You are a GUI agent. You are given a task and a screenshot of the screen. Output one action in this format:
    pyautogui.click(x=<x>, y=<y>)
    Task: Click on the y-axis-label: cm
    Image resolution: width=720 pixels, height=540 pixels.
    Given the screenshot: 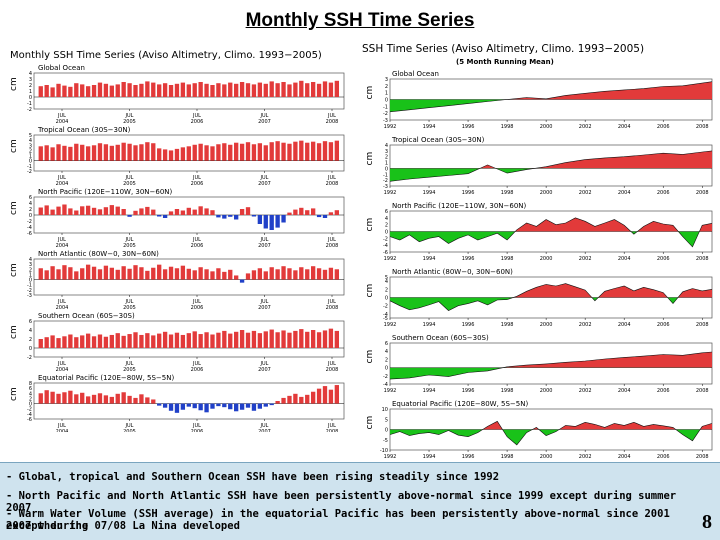 What is the action you would take?
    pyautogui.click(x=14, y=270)
    